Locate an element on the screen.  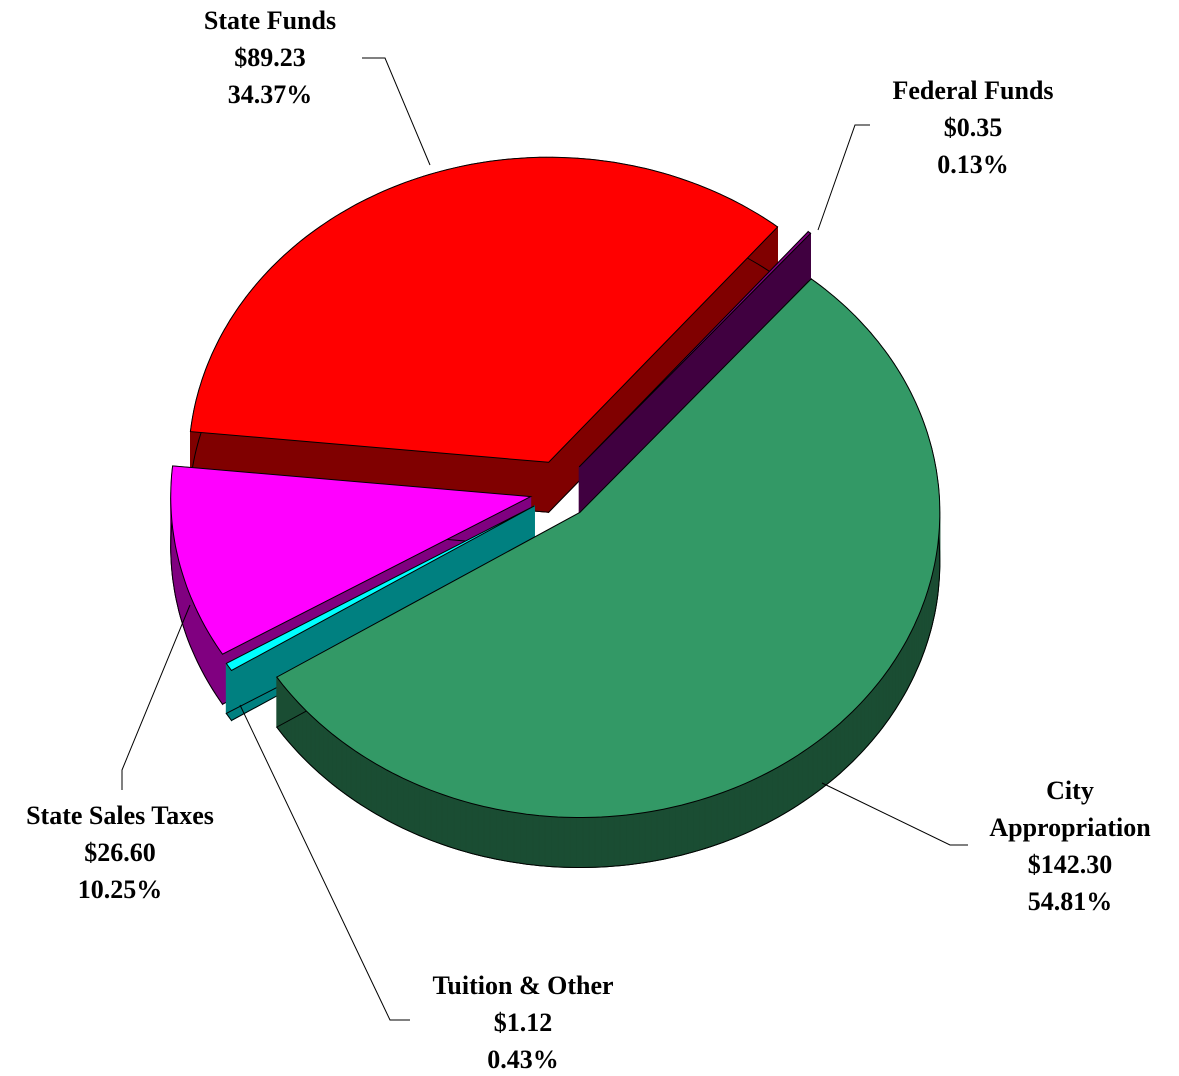
percentage-label: 0.43% is located at coordinates (523, 1059).